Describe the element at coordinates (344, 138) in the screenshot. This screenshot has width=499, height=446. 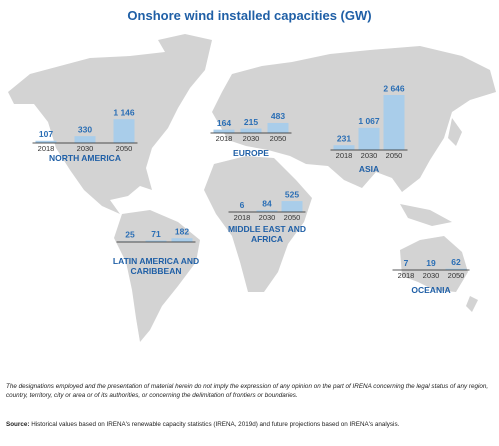
I see `value-label: 231` at that location.